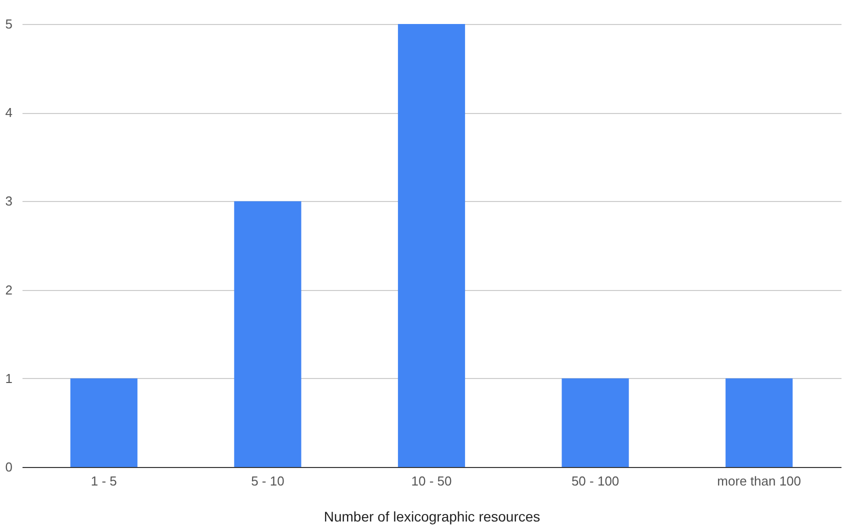  What do you see at coordinates (759, 481) in the screenshot?
I see `x-tick-label: more than 100` at bounding box center [759, 481].